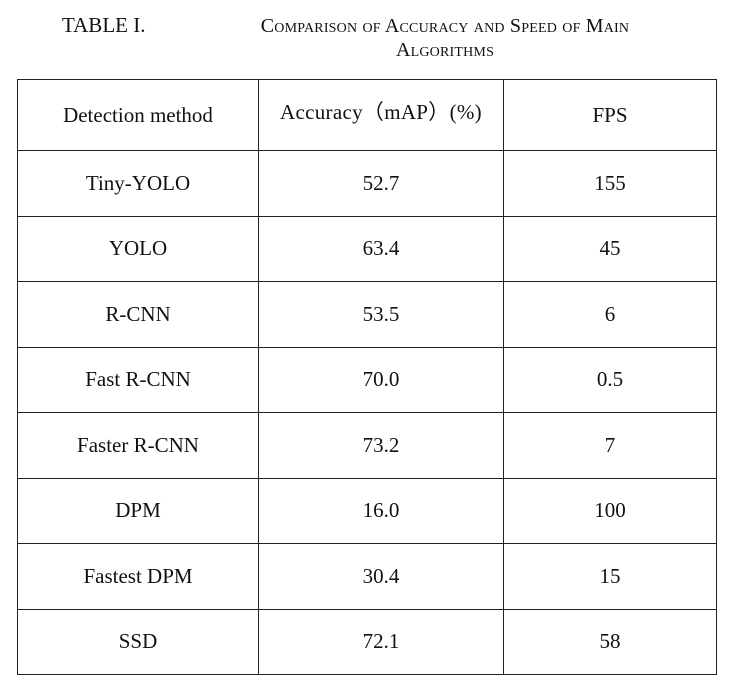  Describe the element at coordinates (381, 576) in the screenshot. I see `cell-accuracy: 30.4` at that location.